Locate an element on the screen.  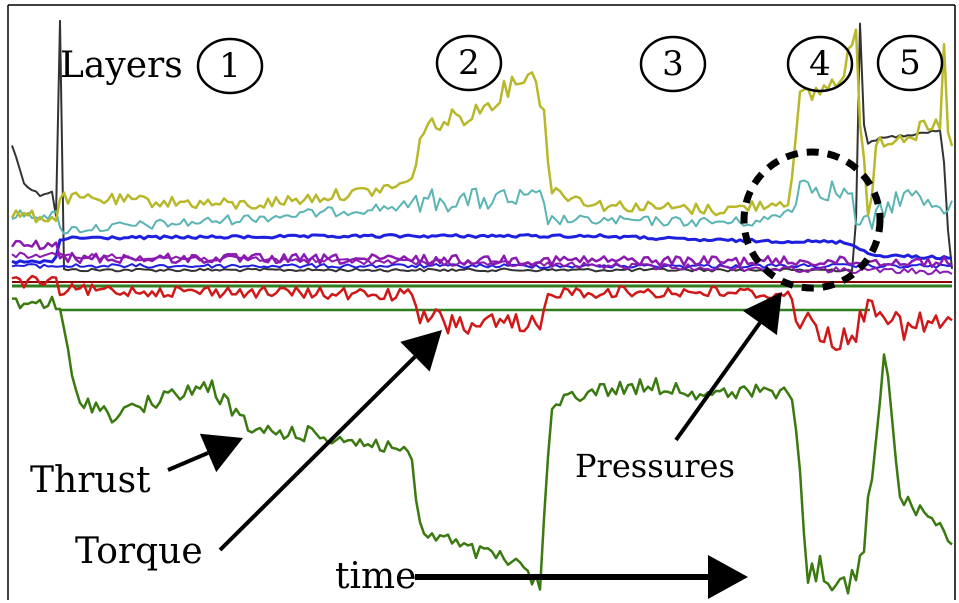
series-line-cyan is located at coordinates (482, 207).